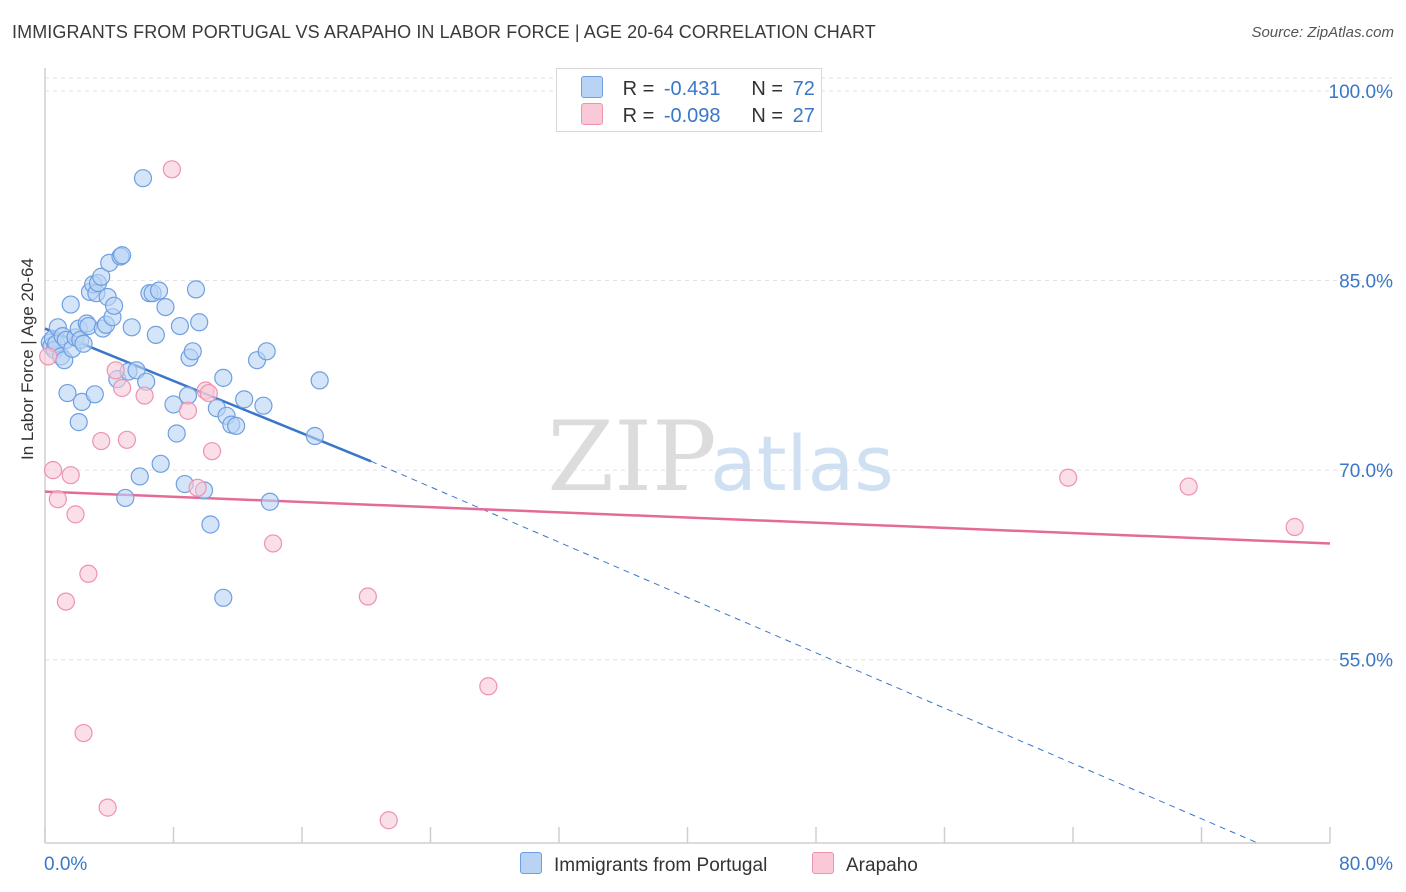  I want to click on bottom-legend-arapaho: Arapaho, so click(865, 864).